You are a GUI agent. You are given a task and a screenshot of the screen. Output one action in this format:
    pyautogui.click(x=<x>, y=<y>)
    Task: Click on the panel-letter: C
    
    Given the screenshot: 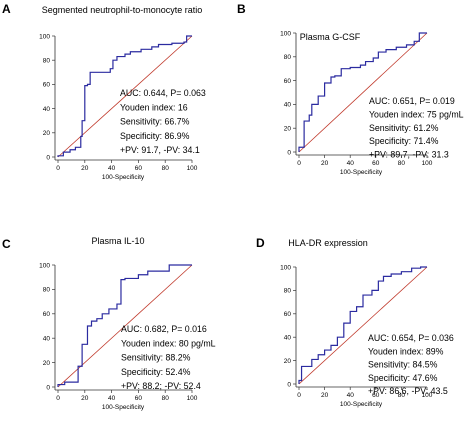 What is the action you would take?
    pyautogui.click(x=6, y=244)
    